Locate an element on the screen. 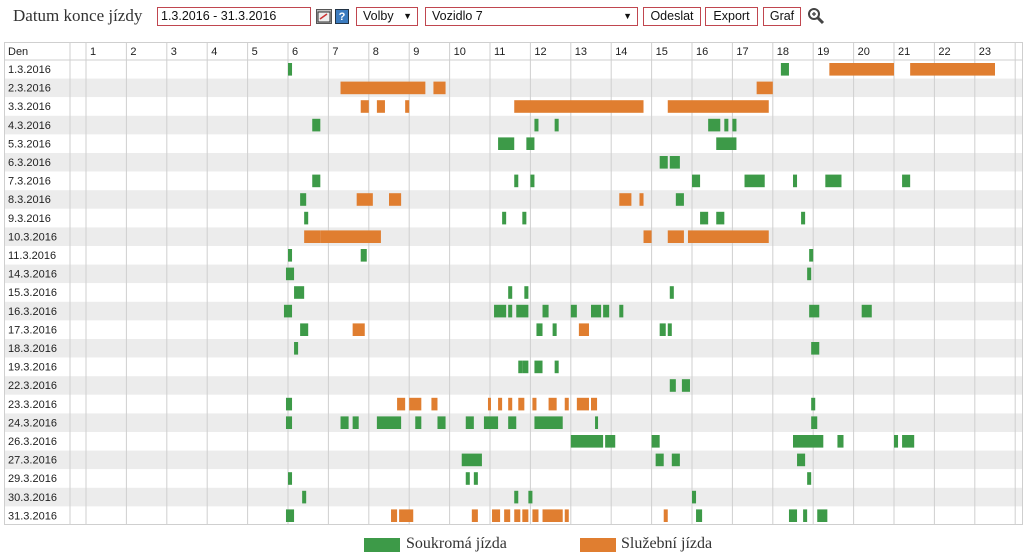 This screenshot has width=1023, height=559. graf-button: Graf is located at coordinates (782, 16).